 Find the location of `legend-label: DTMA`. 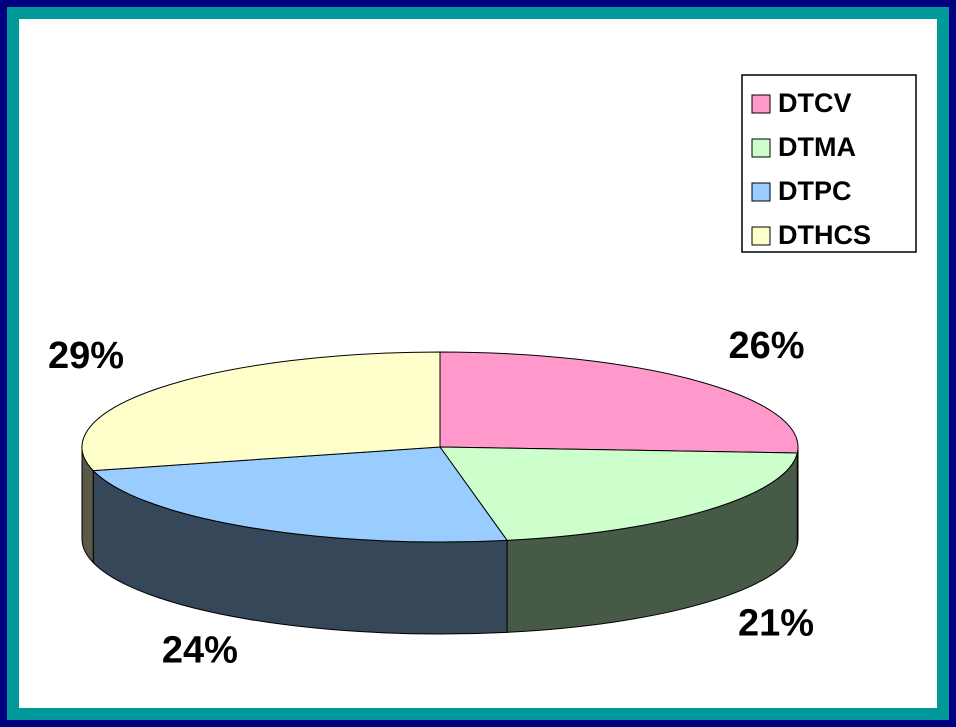

legend-label: DTMA is located at coordinates (817, 147).